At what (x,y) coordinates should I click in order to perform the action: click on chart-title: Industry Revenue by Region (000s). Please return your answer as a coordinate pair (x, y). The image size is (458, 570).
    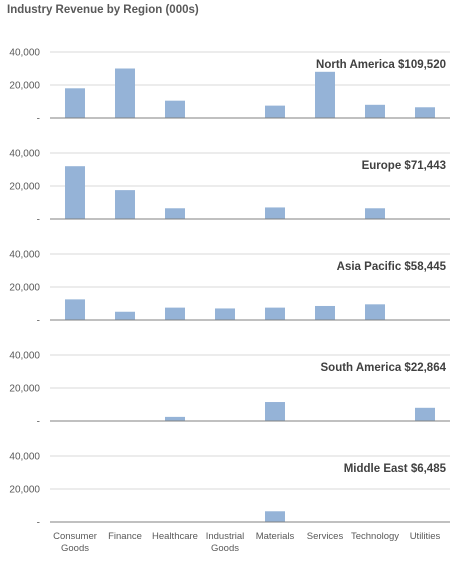
    Looking at the image, I should click on (103, 10).